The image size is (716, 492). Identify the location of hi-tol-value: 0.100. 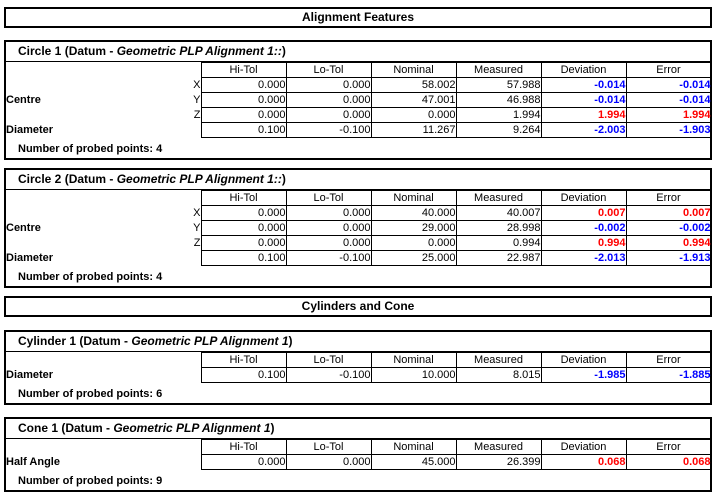
(243, 130).